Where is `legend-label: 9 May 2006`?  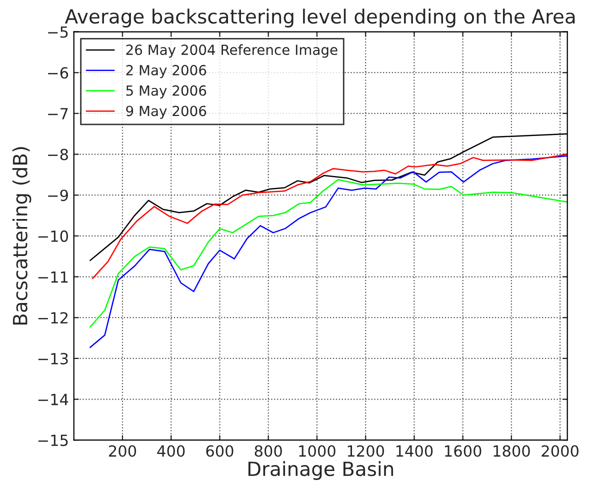
legend-label: 9 May 2006 is located at coordinates (166, 112).